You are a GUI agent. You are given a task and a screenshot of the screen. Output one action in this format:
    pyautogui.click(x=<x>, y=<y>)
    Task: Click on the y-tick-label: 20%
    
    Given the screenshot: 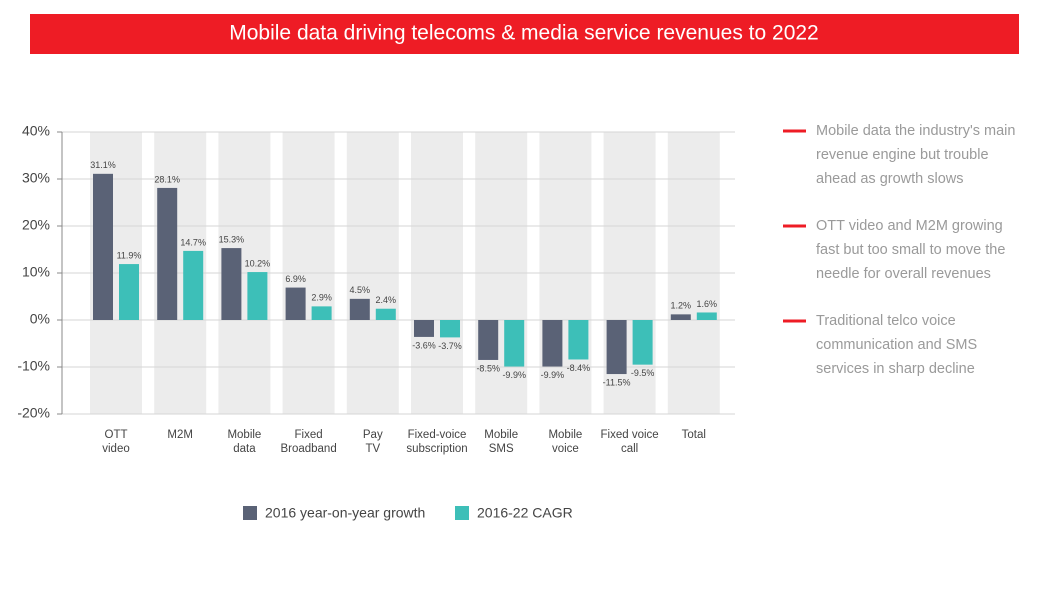 What is the action you would take?
    pyautogui.click(x=36, y=225)
    